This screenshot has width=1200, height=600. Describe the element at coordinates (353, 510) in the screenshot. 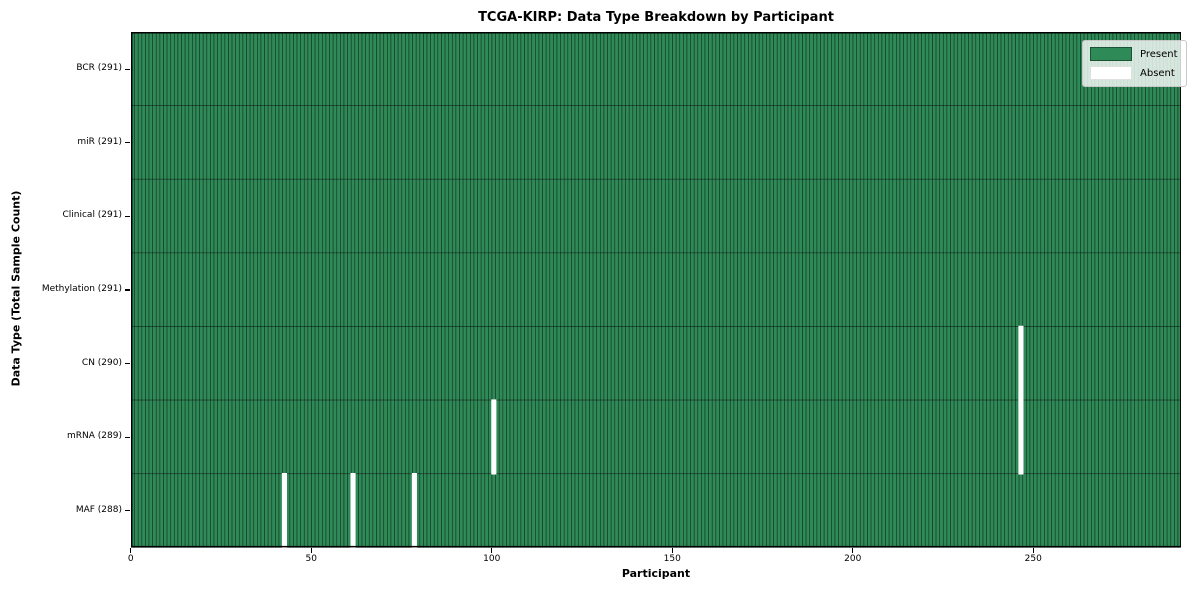

I see `heatmap-cell-absent` at that location.